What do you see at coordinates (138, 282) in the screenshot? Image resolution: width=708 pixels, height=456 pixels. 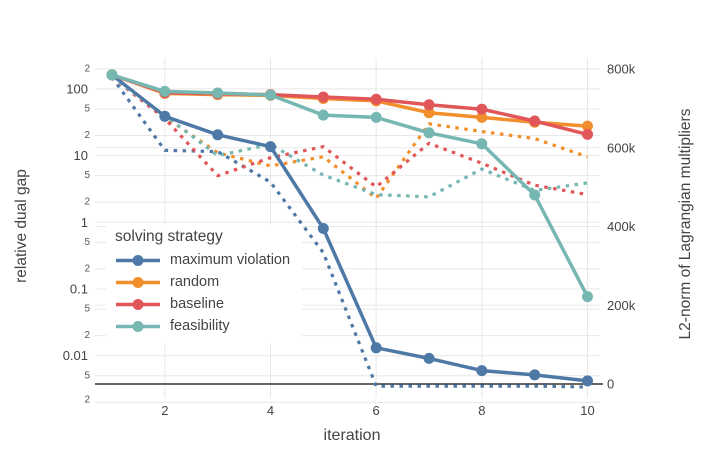 I see `legend-symbol-random` at bounding box center [138, 282].